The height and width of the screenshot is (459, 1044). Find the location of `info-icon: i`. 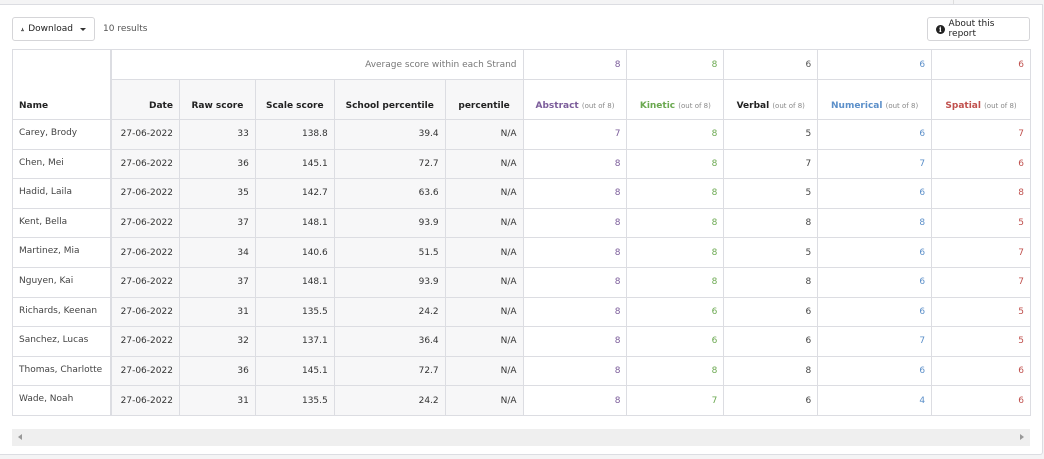

info-icon: i is located at coordinates (940, 29).